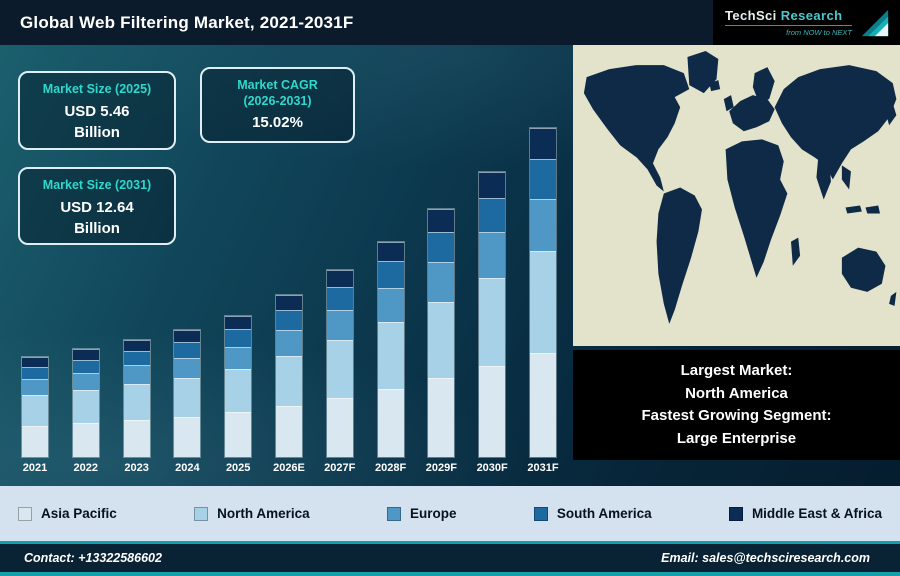 The width and height of the screenshot is (900, 576). I want to click on legend-item-middle-east-africa: Middle East & Africa, so click(805, 513).